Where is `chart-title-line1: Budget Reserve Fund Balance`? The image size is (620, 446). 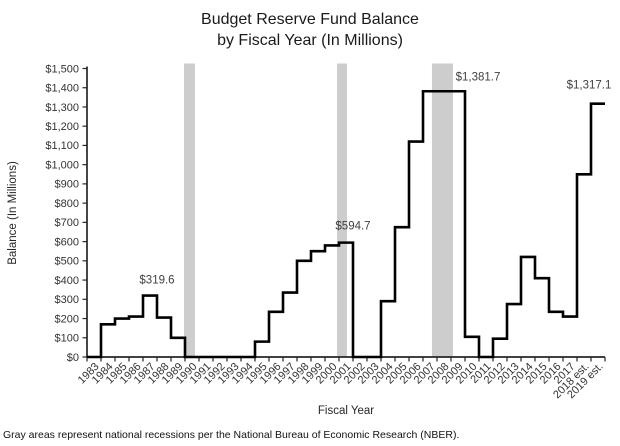
chart-title-line1: Budget Reserve Fund Balance is located at coordinates (310, 19).